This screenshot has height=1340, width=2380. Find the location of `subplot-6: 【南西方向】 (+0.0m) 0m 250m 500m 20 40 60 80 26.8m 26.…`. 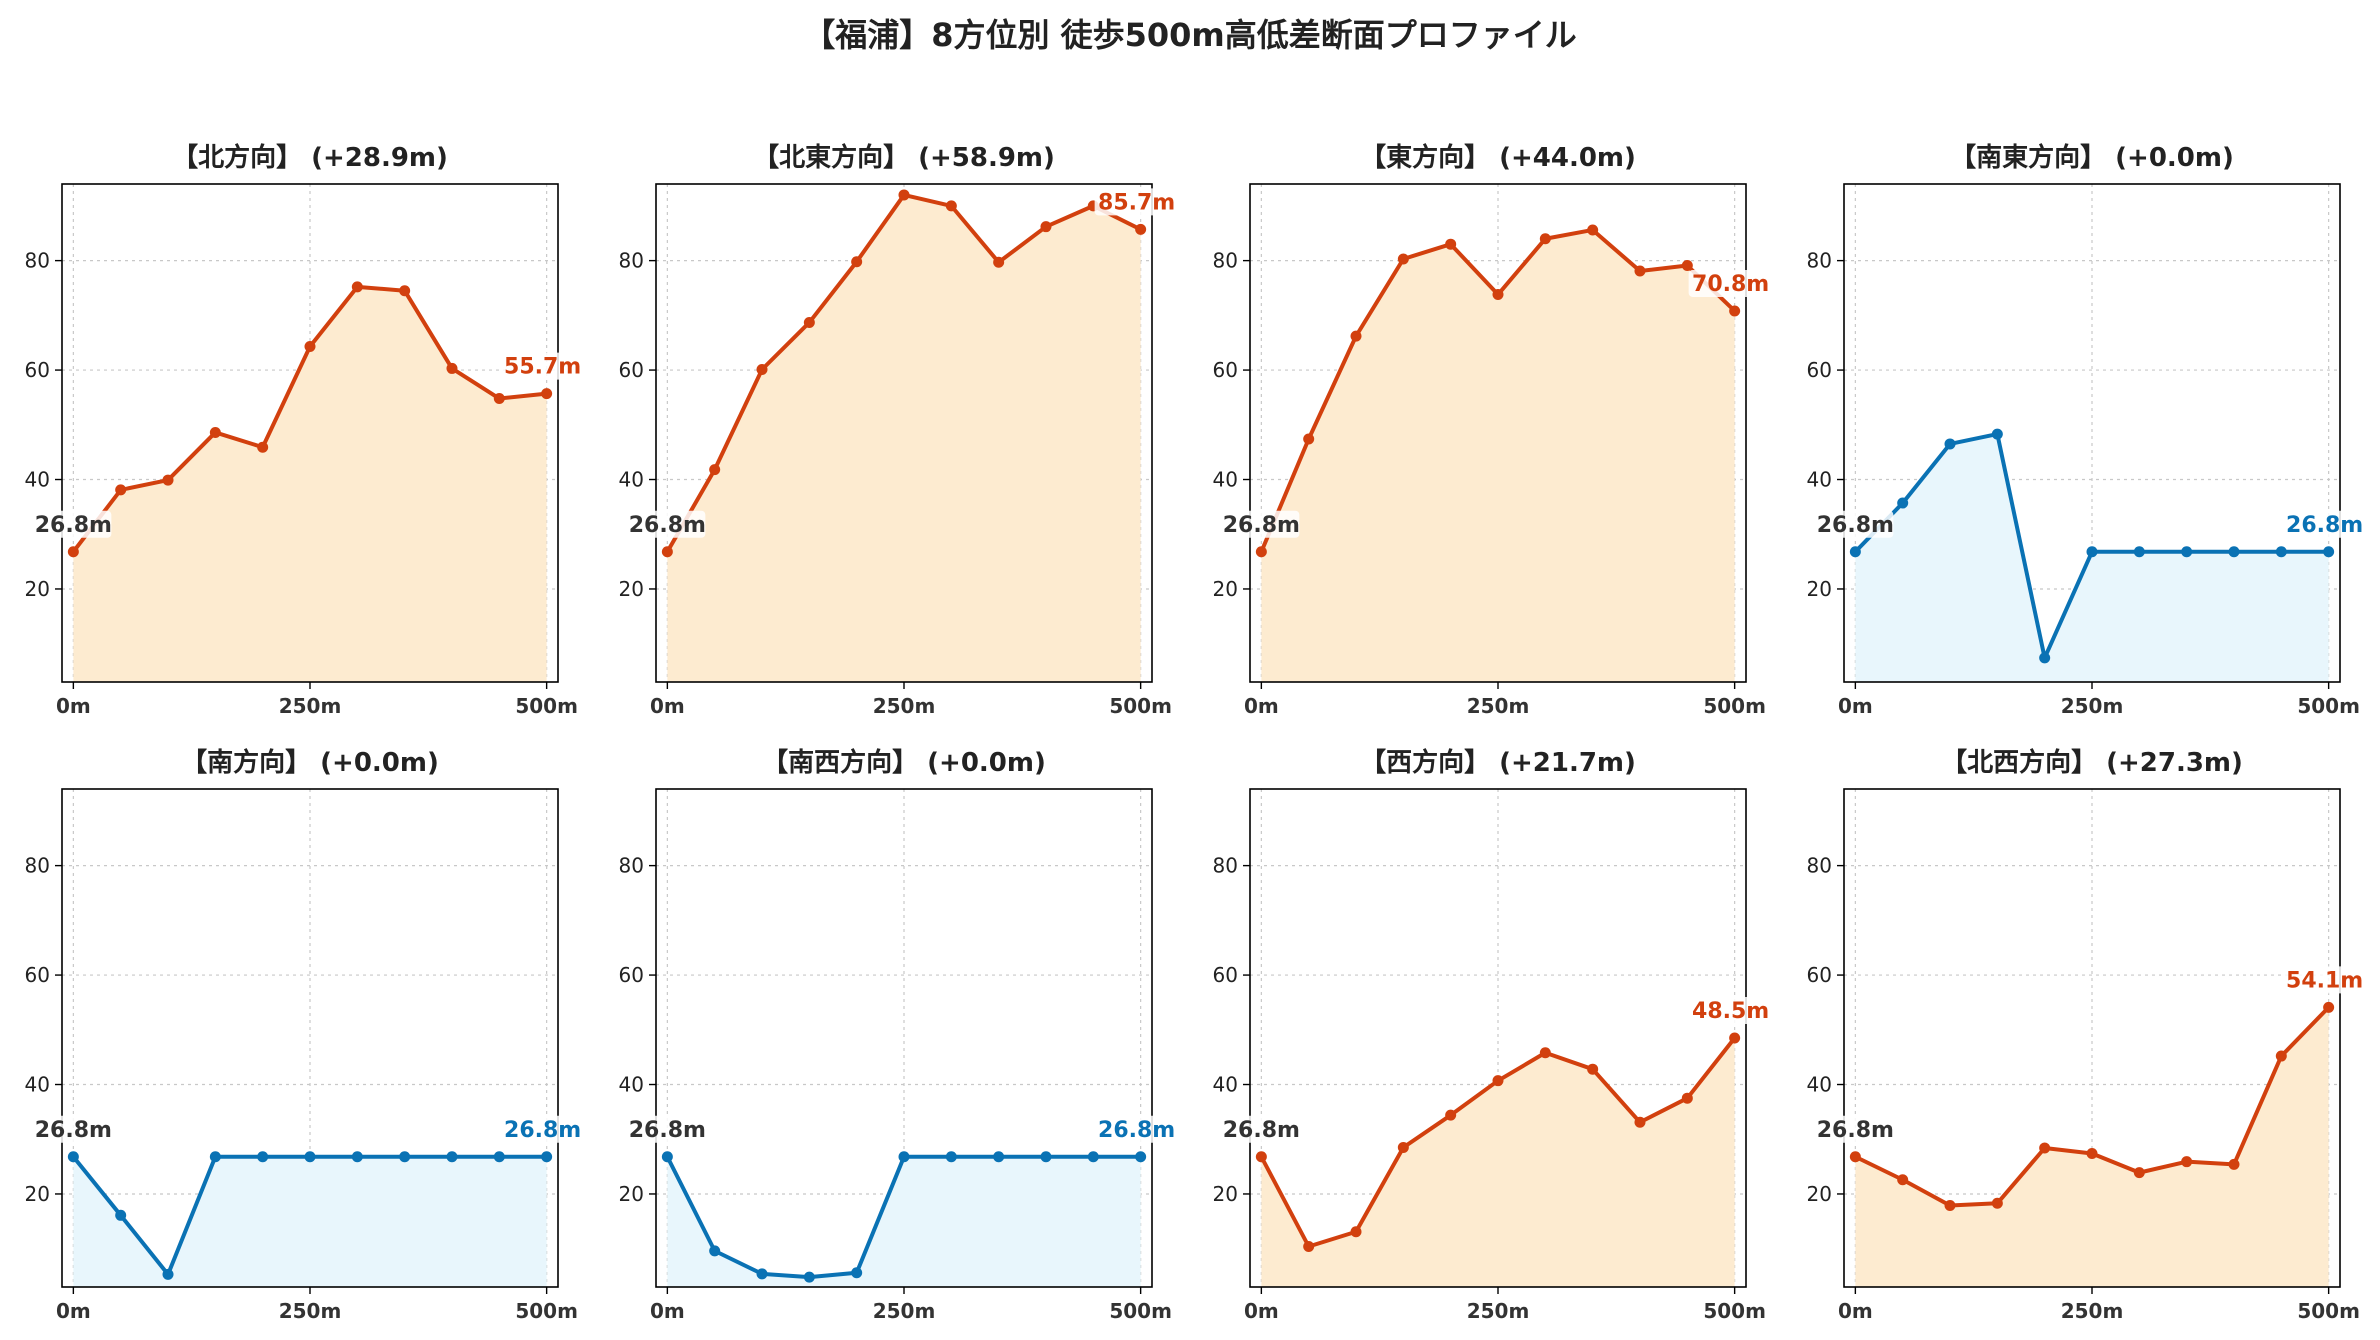

subplot-6: 【南西方向】 (+0.0m) 0m 250m 500m 20 40 60 80 26.8m 26.… is located at coordinates (897, 1035).